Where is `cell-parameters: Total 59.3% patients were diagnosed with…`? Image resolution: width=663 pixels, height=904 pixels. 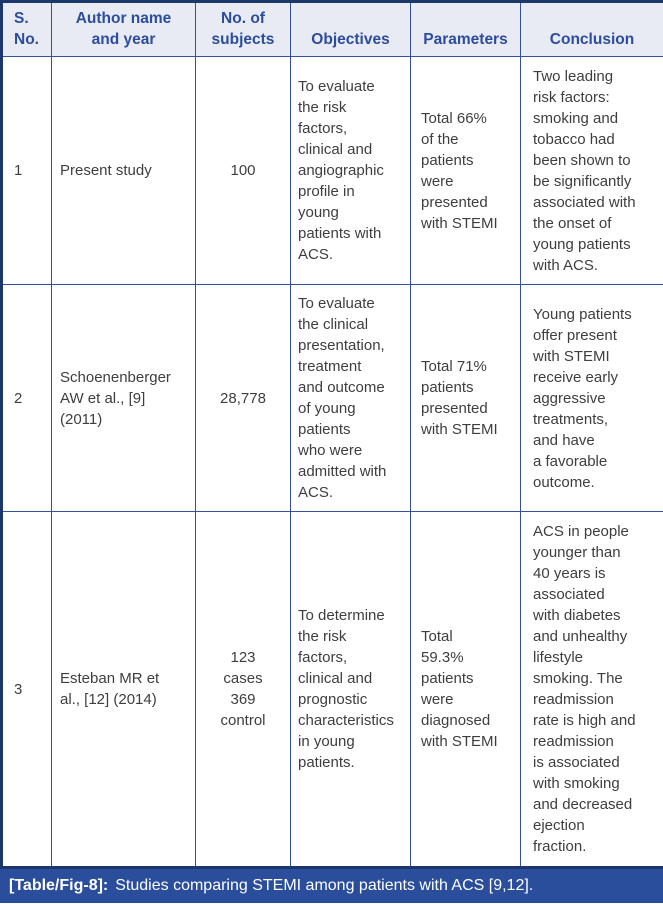 cell-parameters: Total 59.3% patients were diagnosed with… is located at coordinates (465, 689).